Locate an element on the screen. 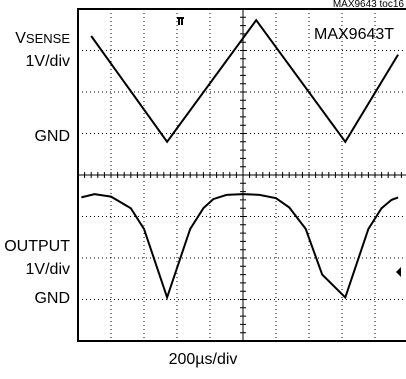  ch1-name-sub: SENSE is located at coordinates (47, 38).